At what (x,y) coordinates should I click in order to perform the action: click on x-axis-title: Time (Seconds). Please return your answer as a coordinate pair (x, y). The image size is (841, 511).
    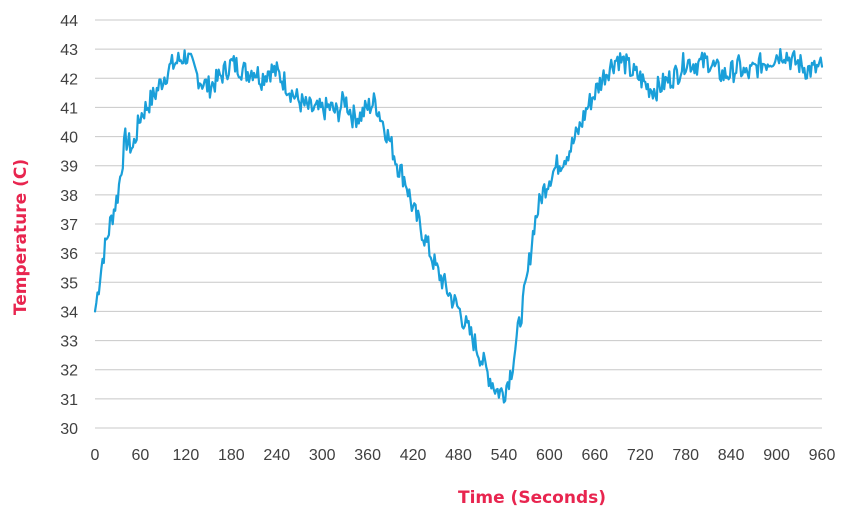
    Looking at the image, I should click on (532, 498).